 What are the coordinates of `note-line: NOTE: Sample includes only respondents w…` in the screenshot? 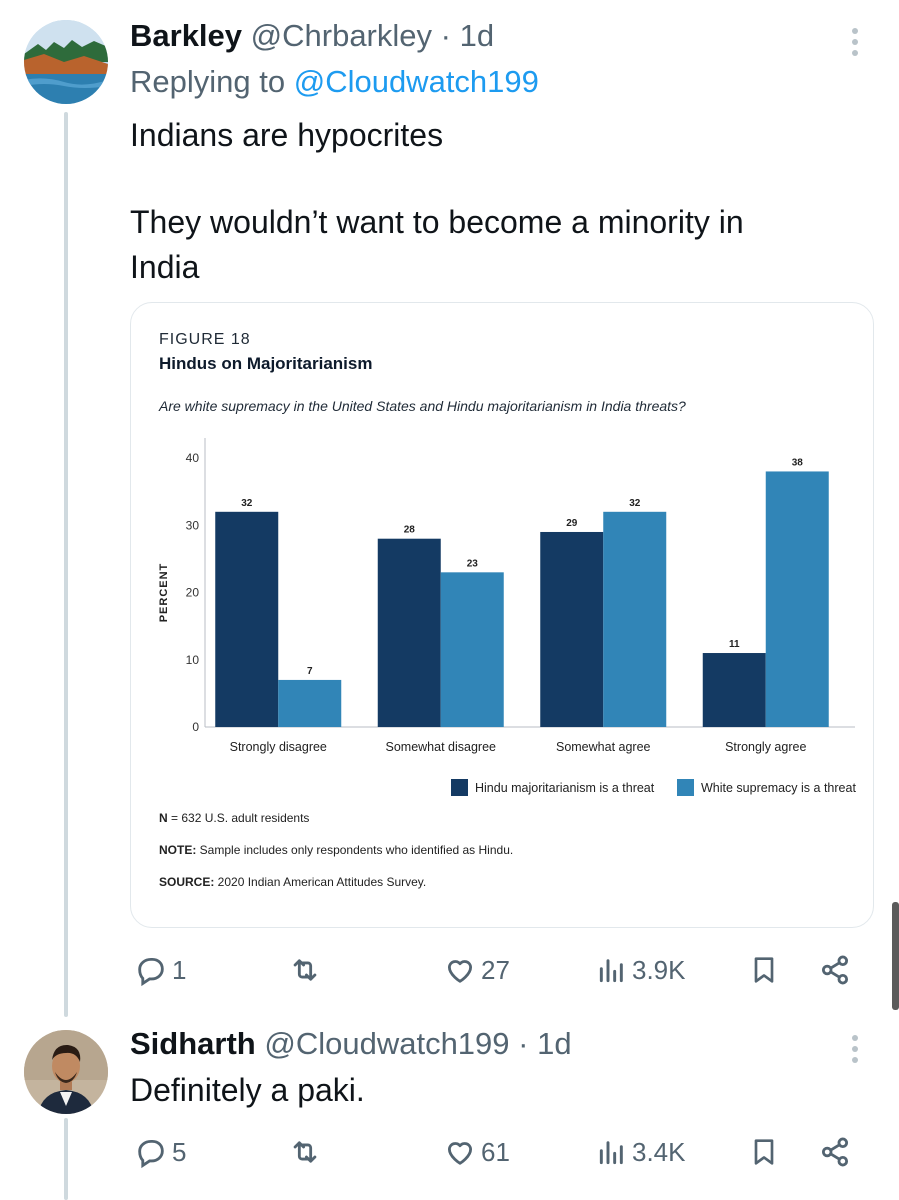 It's located at (336, 850).